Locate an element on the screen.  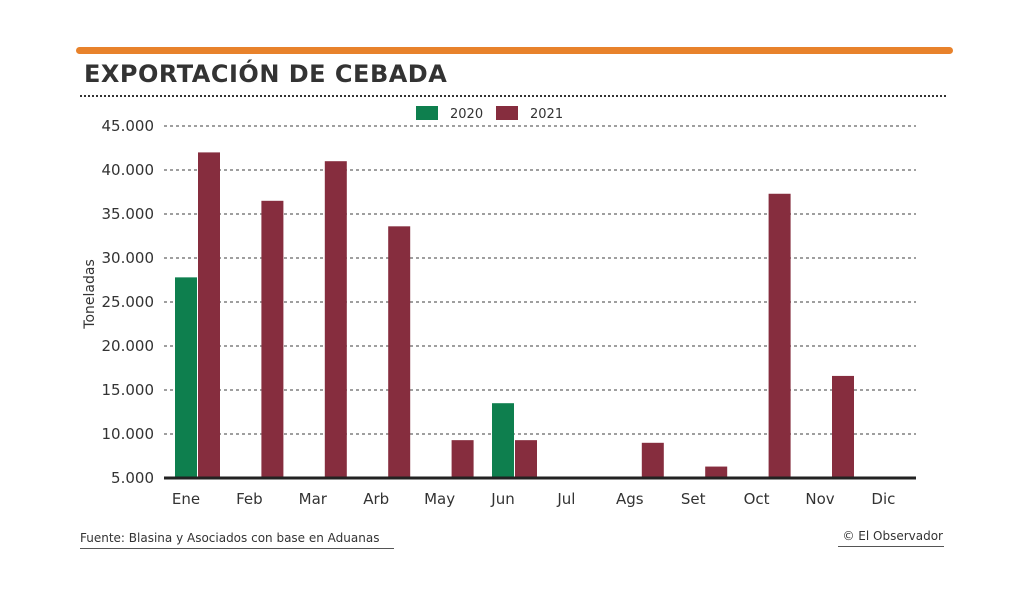
x-tick-label: Feb is located at coordinates (249, 499).